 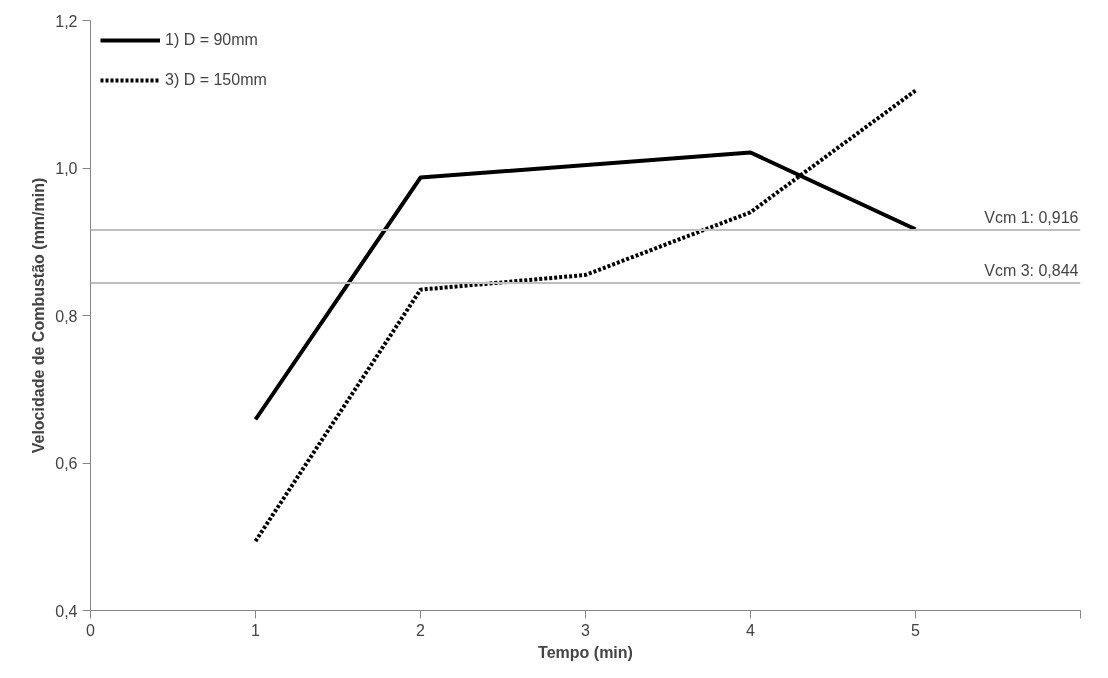 I want to click on y-tick-label: 0,8, so click(x=66, y=316).